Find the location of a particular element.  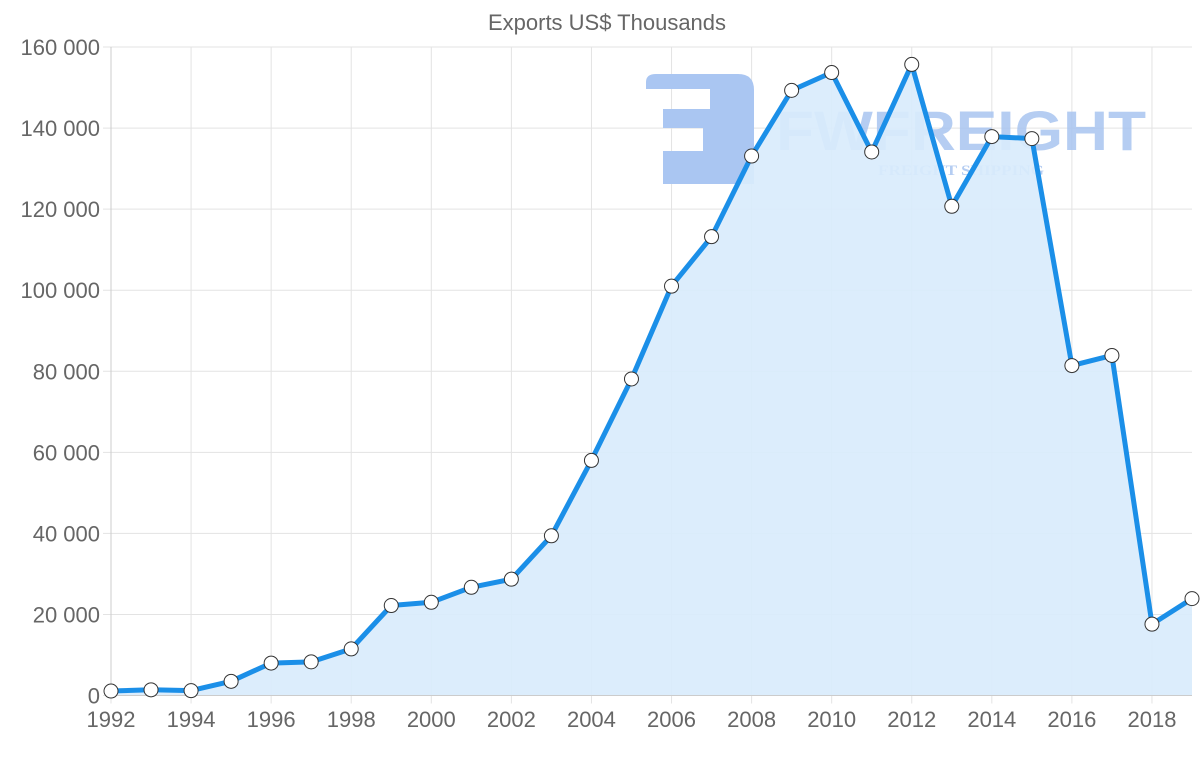

x-tick-label: 2004 is located at coordinates (591, 719).